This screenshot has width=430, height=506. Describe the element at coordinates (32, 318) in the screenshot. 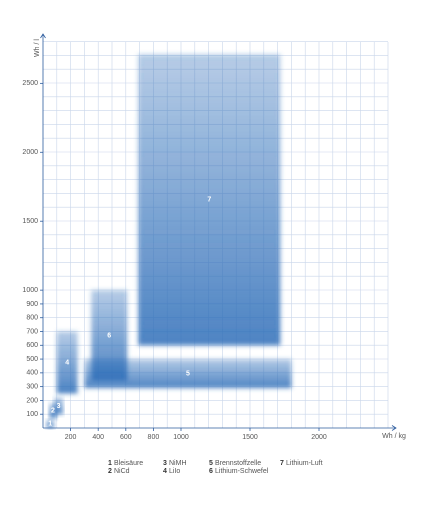

I see `y-tick-label: 800` at that location.